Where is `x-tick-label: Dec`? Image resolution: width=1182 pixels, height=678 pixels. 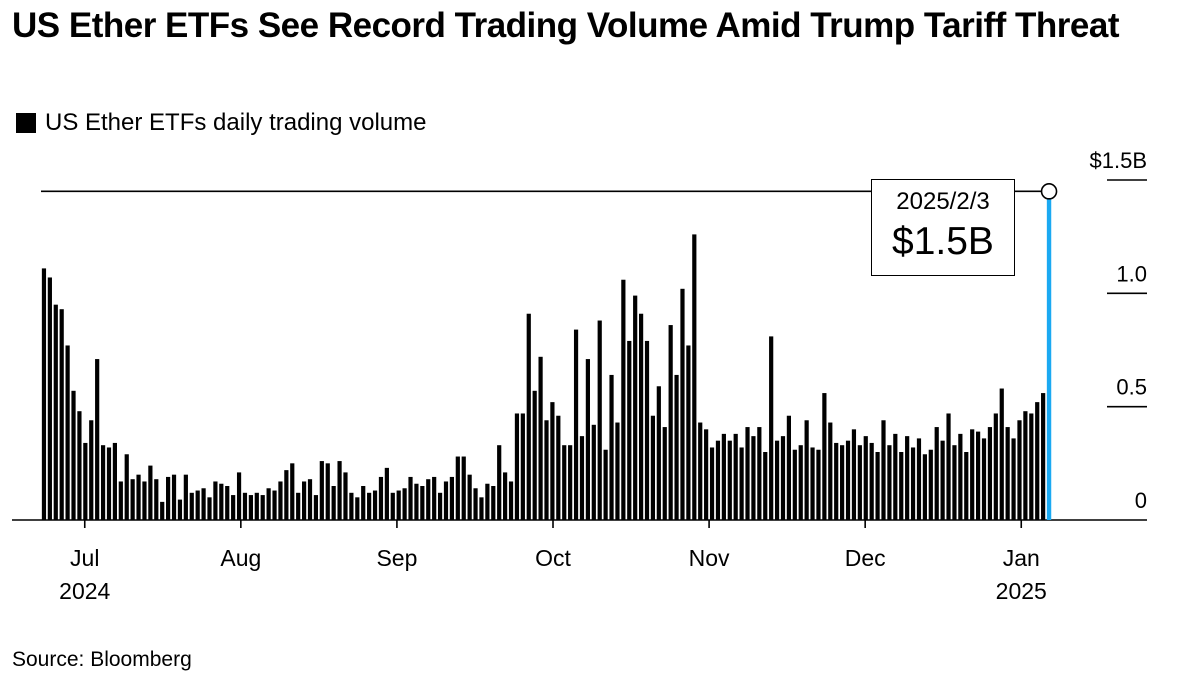
x-tick-label: Dec is located at coordinates (865, 558).